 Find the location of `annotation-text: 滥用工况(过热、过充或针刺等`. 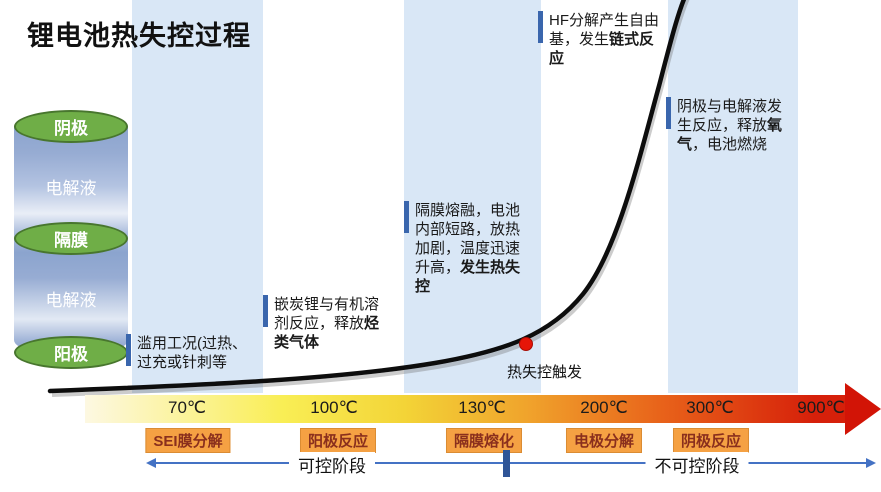

annotation-text: 滥用工况(过热、过充或针刺等 is located at coordinates (199, 353).